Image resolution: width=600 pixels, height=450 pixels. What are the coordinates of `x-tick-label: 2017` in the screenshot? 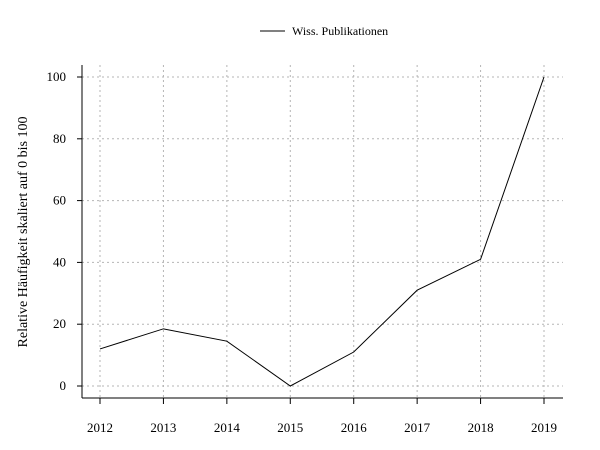 It's located at (417, 427).